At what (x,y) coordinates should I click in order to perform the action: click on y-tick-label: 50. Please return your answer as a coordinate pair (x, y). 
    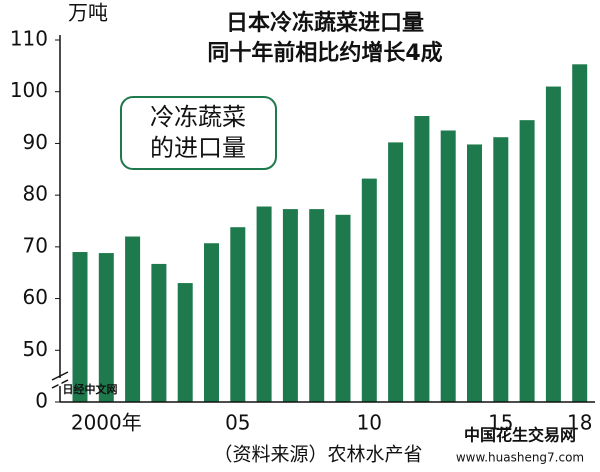
    Looking at the image, I should click on (35, 349).